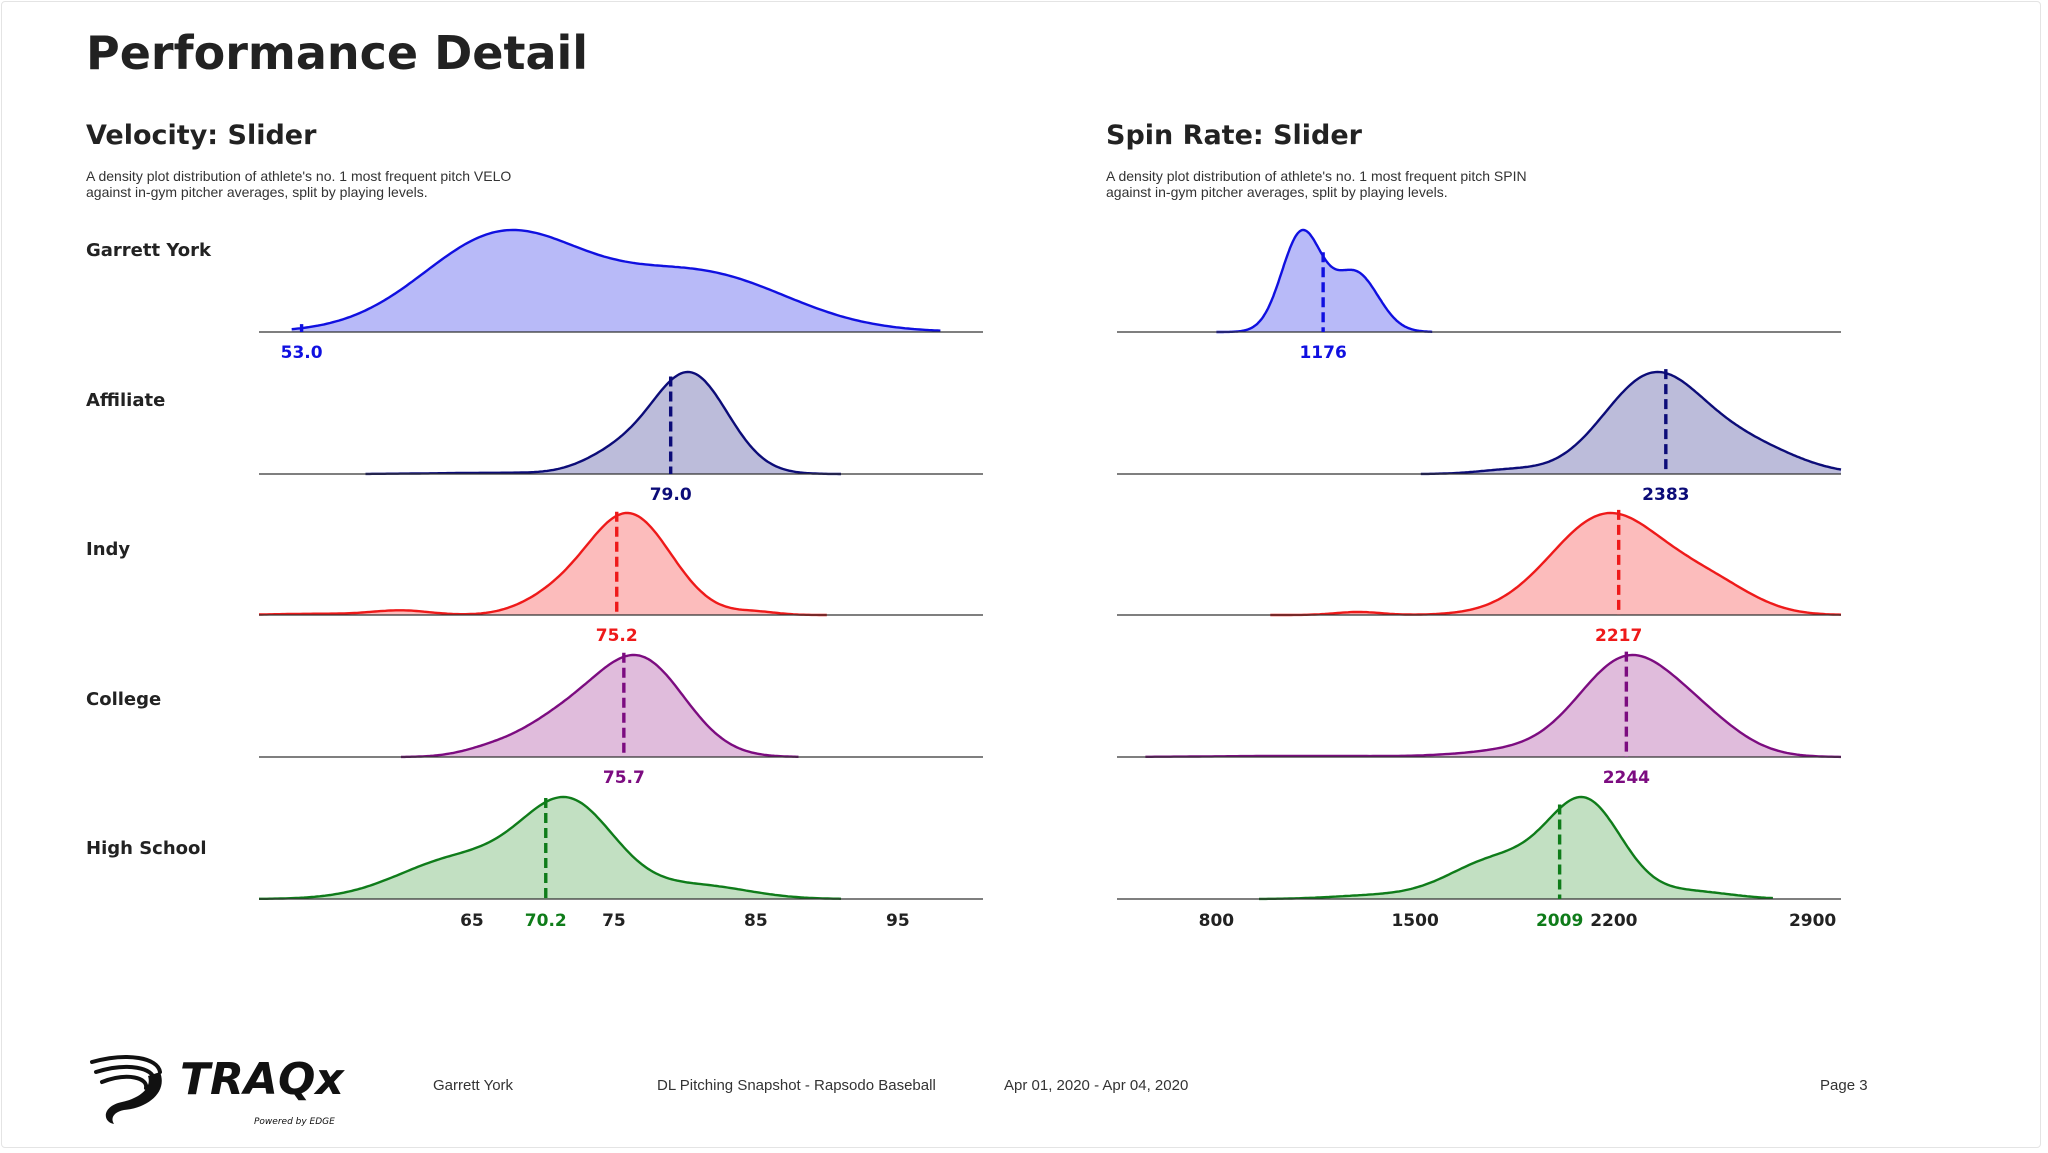 This screenshot has height=1153, width=2048. Describe the element at coordinates (1618, 636) in the screenshot. I see `spin-mean-label-indy: 2217` at that location.